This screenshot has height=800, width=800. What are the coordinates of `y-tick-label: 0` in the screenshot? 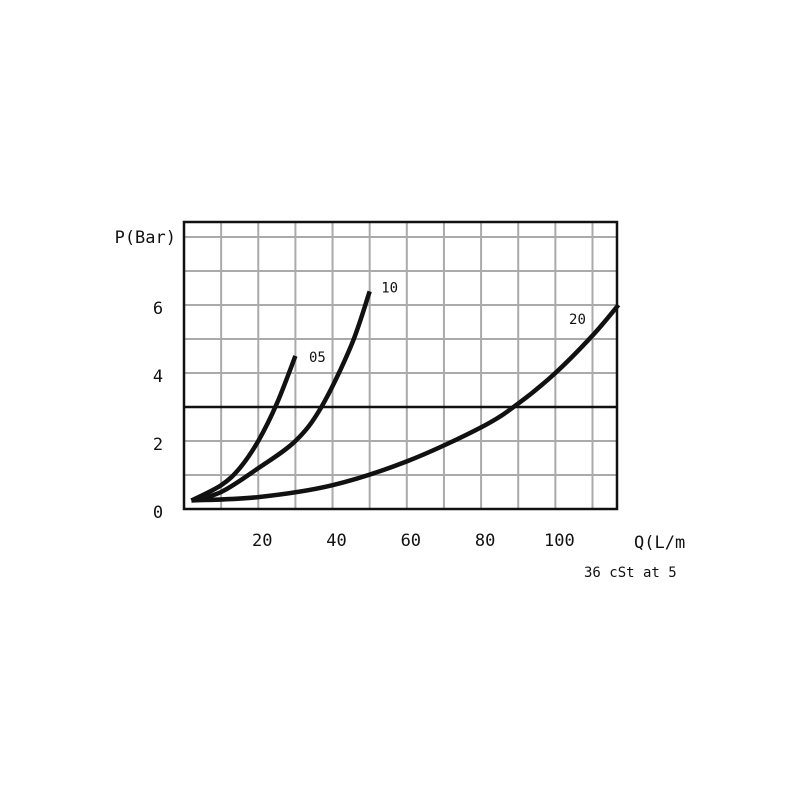 It's located at (158, 513).